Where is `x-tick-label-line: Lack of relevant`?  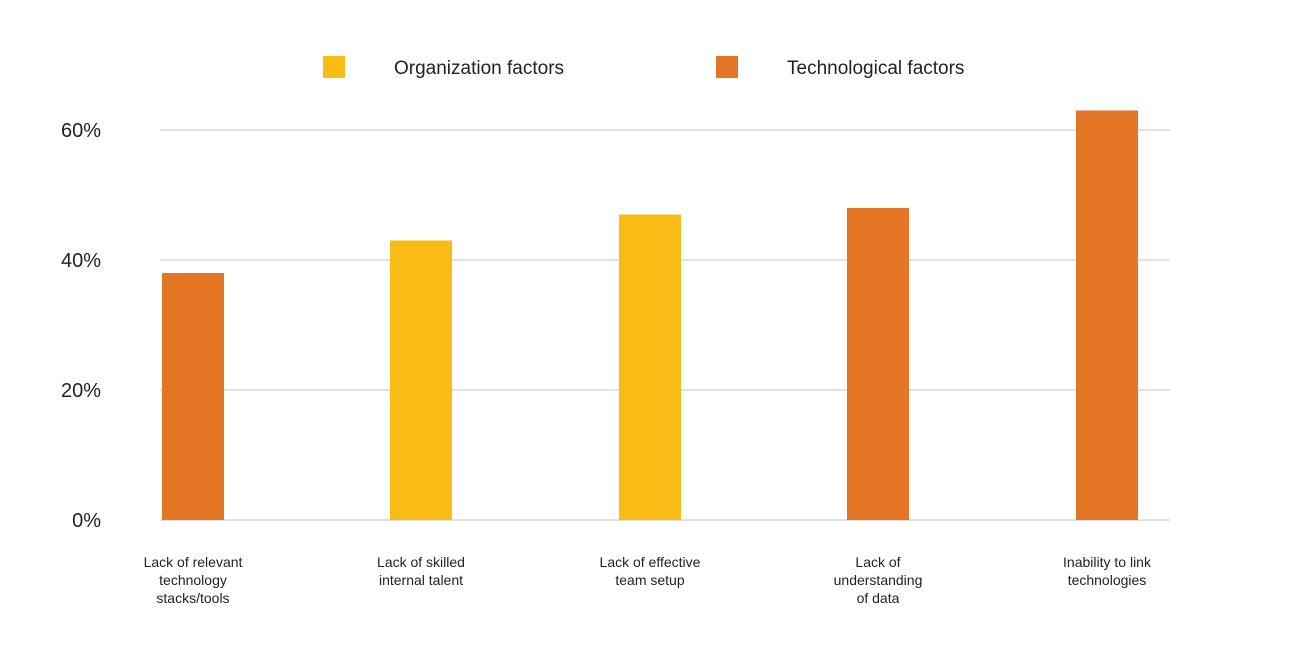 x-tick-label-line: Lack of relevant is located at coordinates (193, 562).